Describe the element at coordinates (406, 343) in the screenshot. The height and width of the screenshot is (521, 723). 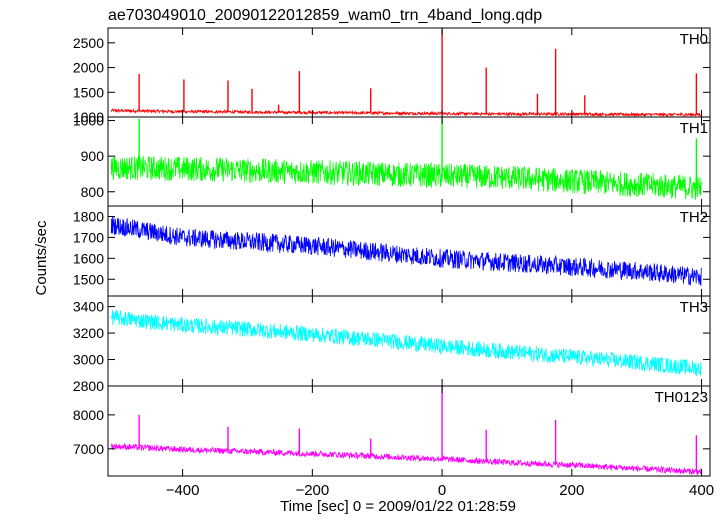
I see `series-line-th3` at that location.